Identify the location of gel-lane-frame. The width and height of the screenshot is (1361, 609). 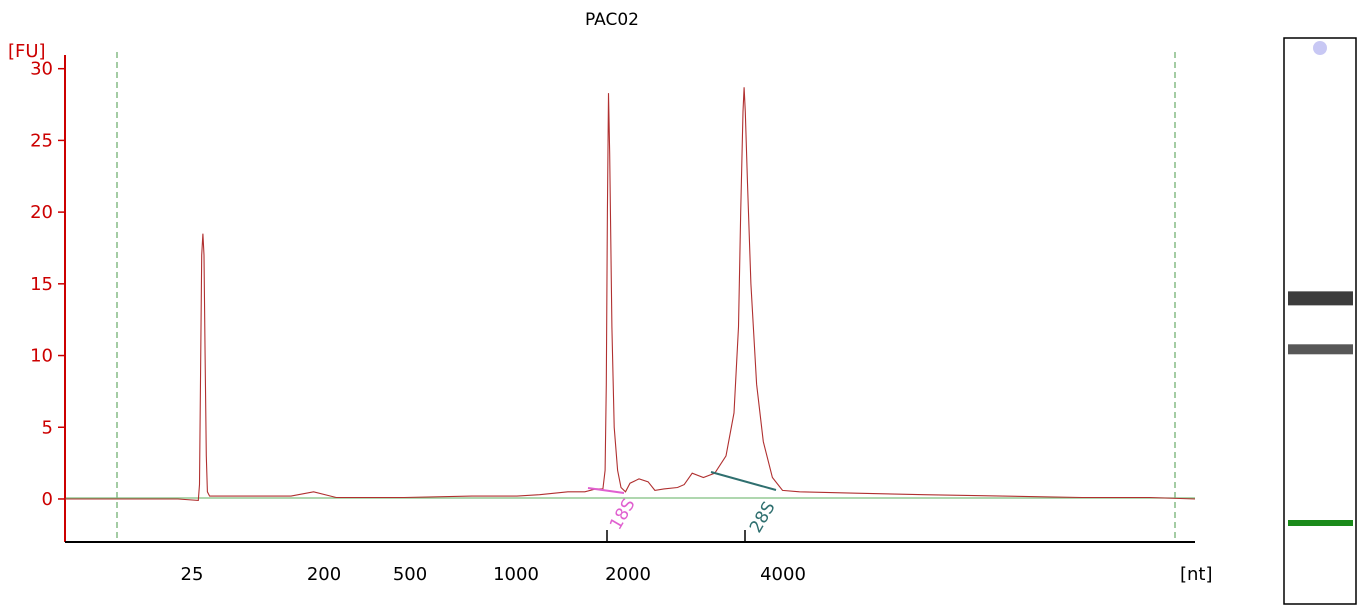
(1320, 321).